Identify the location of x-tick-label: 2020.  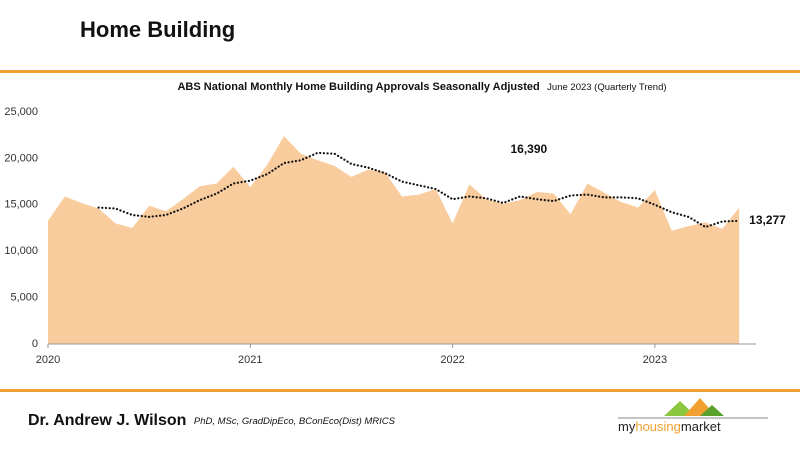
(48, 360).